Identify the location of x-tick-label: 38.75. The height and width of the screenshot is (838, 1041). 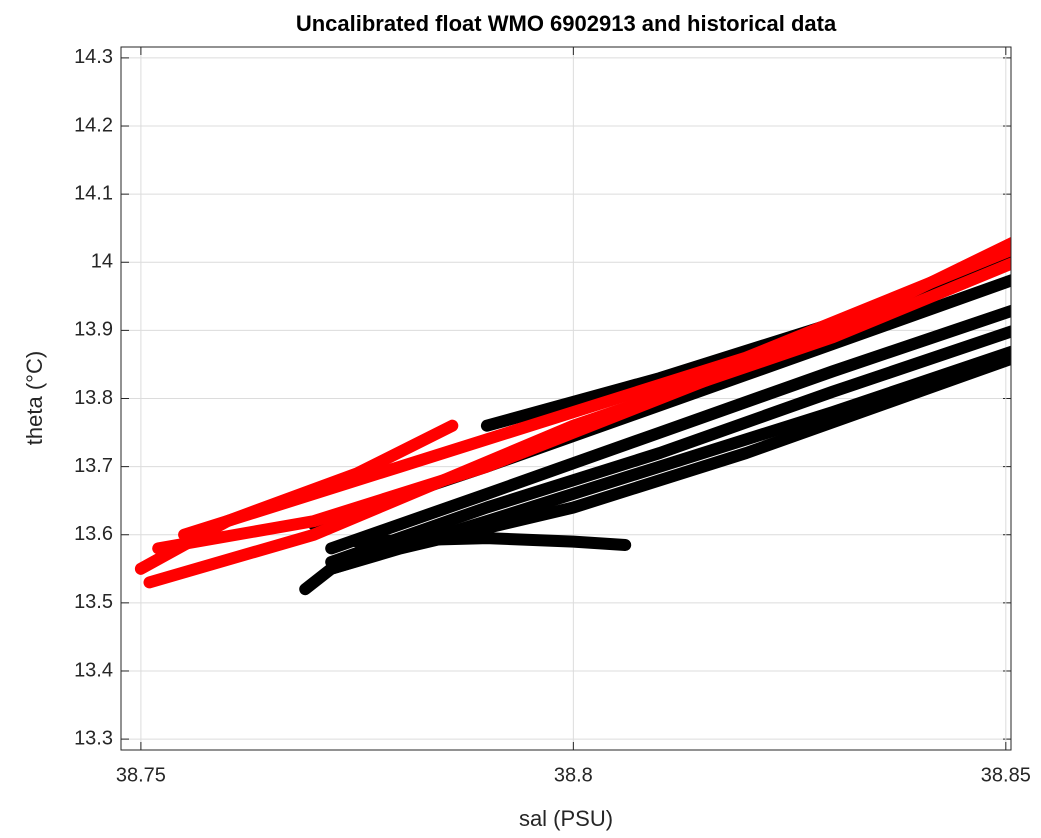
(141, 775).